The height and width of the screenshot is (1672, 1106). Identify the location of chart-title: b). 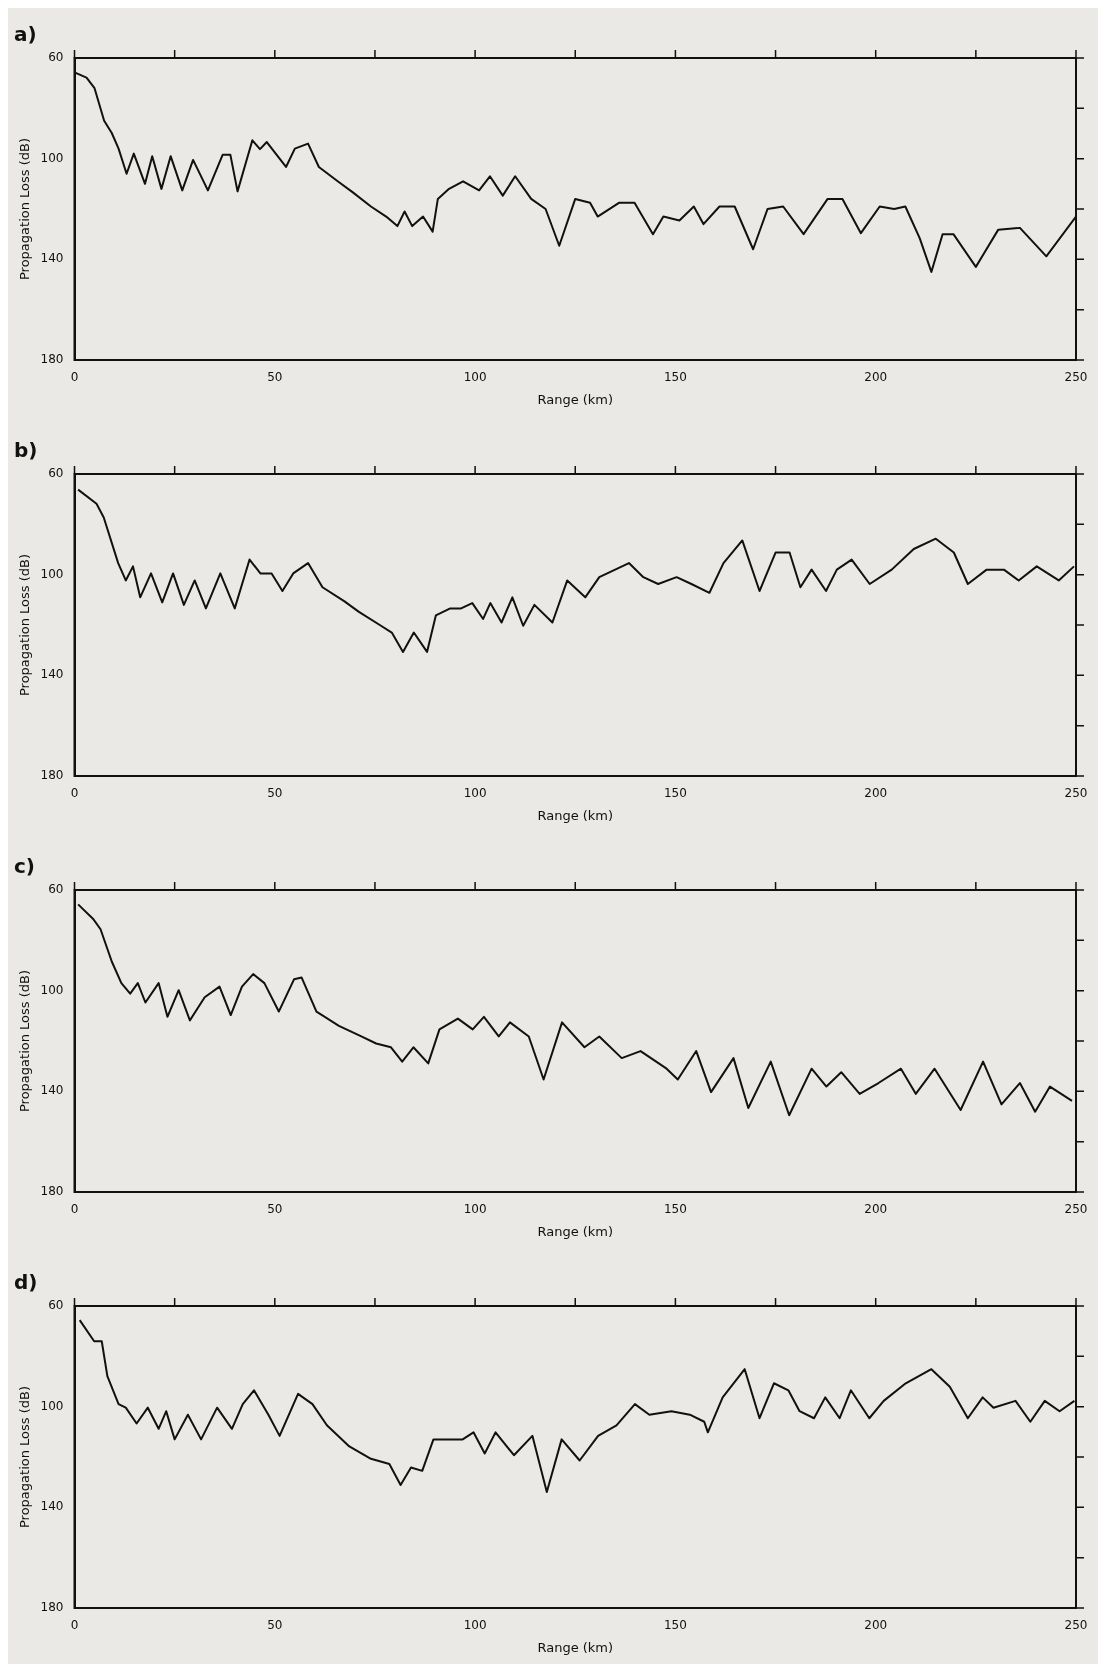
(26, 450).